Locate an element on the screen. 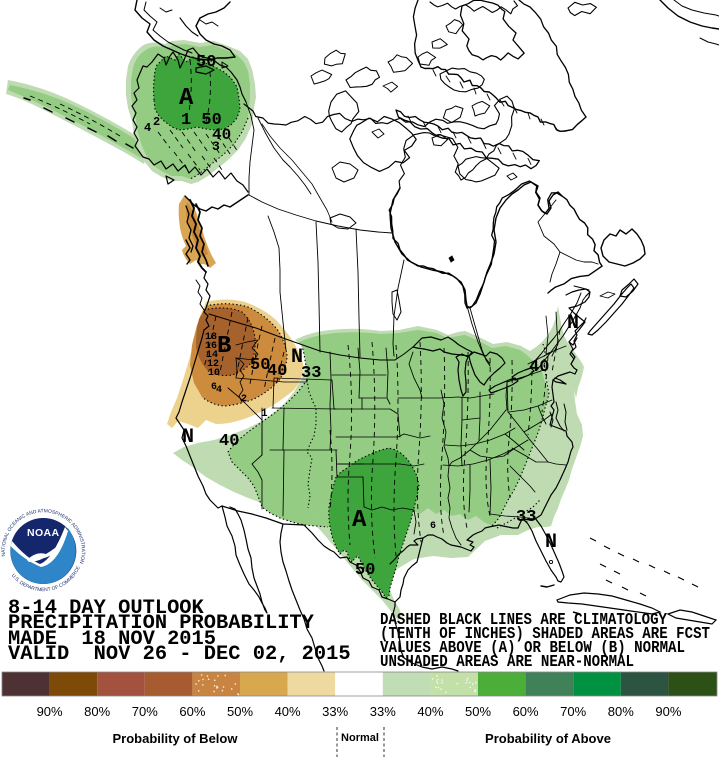 This screenshot has width=719, height=759. svg-text: MADE 18 NOV 2015 is located at coordinates (112, 639).